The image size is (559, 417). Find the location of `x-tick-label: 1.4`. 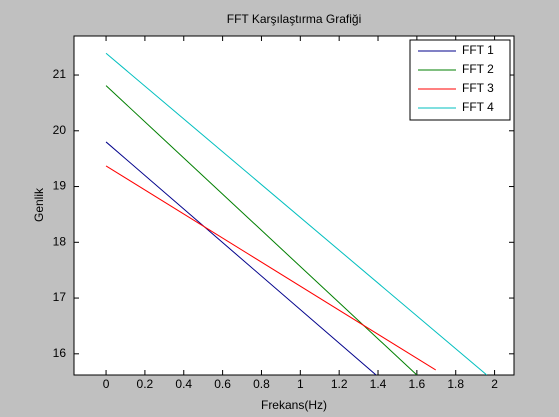

x-tick-label: 1.4 is located at coordinates (378, 384).